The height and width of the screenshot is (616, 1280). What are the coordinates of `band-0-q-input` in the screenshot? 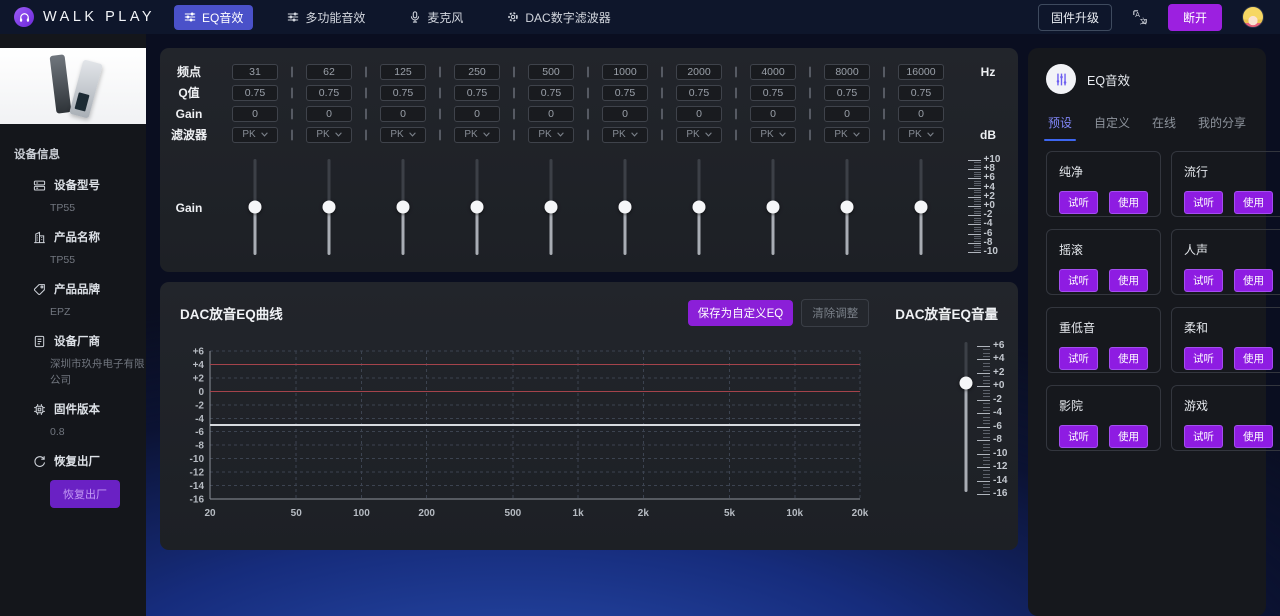 It's located at (255, 92).